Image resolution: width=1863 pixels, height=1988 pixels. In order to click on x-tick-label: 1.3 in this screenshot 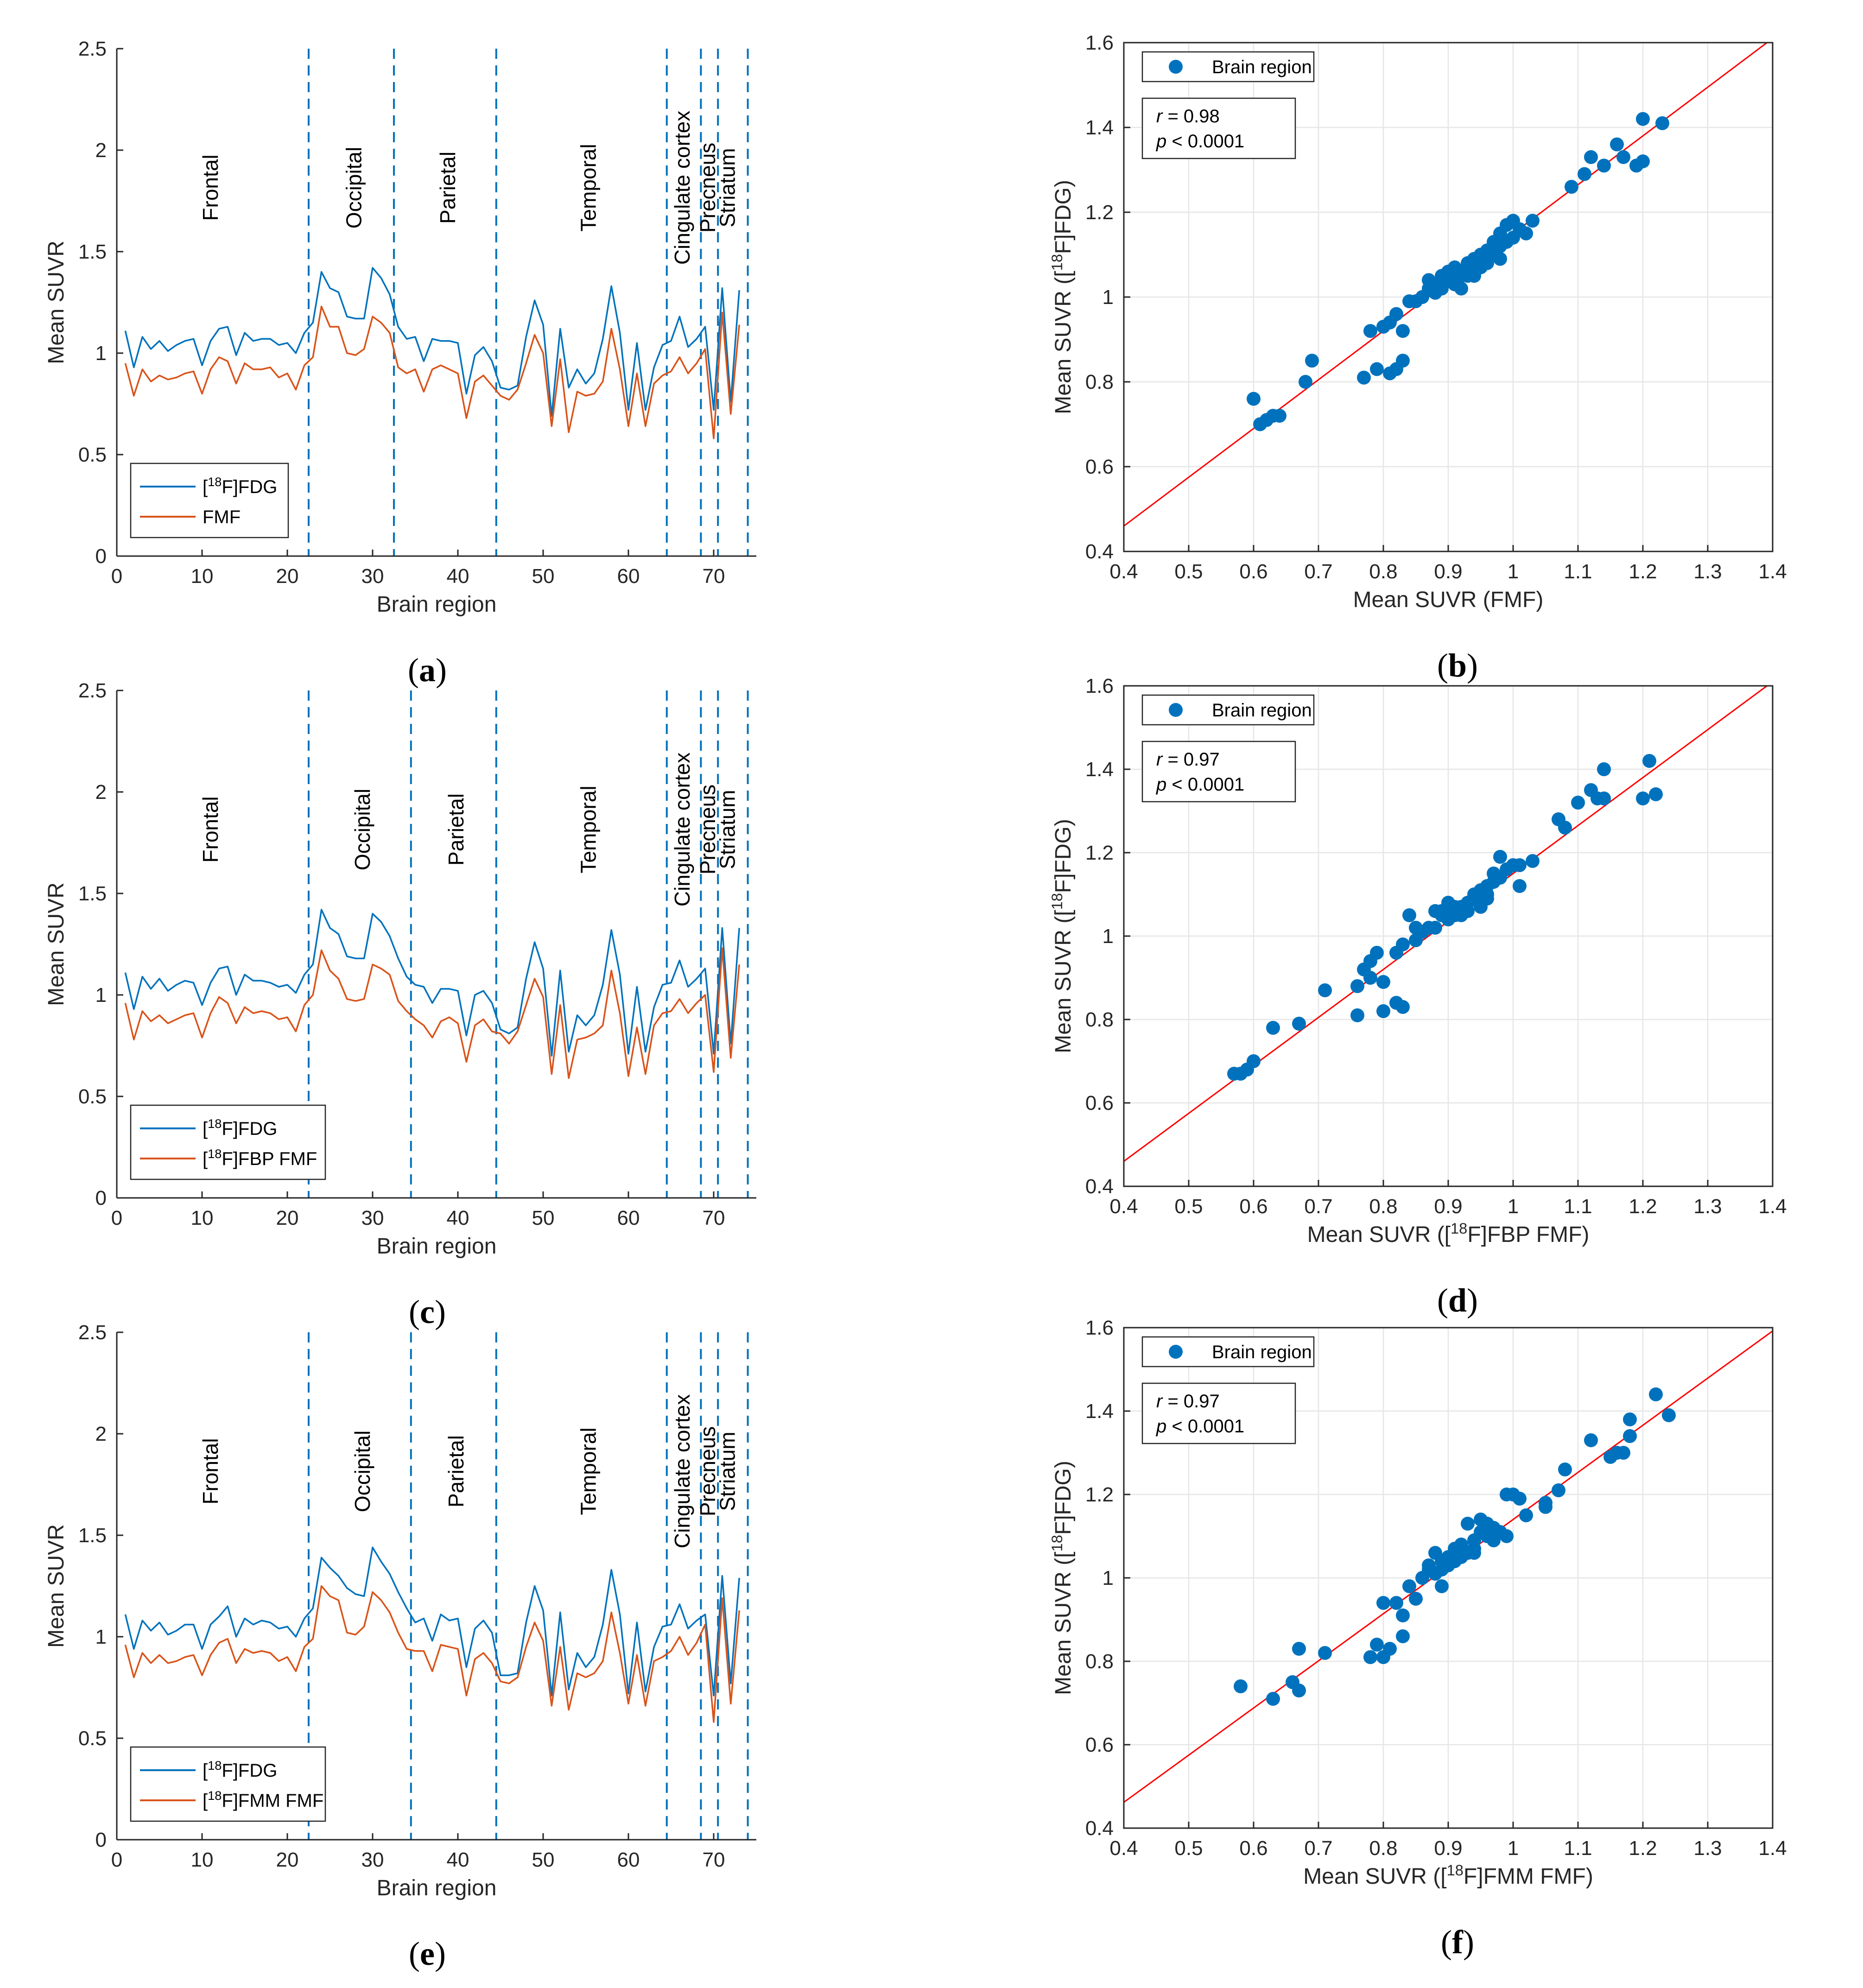, I will do `click(1707, 1206)`.